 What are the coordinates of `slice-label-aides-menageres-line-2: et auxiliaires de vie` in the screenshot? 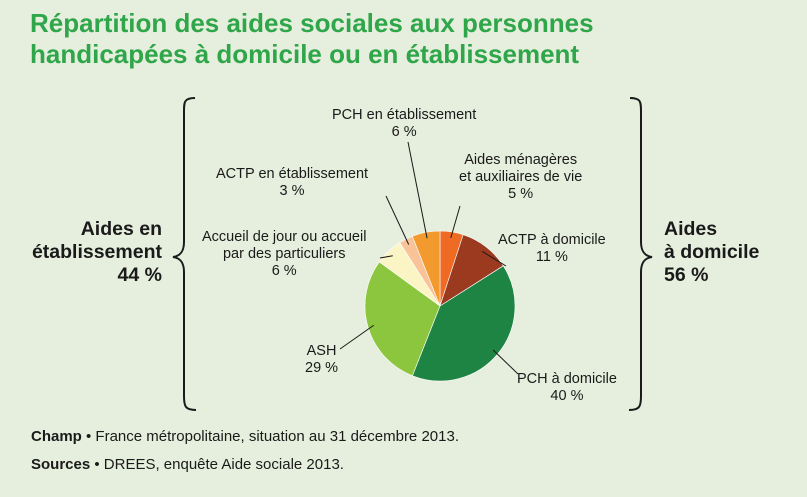 It's located at (521, 177).